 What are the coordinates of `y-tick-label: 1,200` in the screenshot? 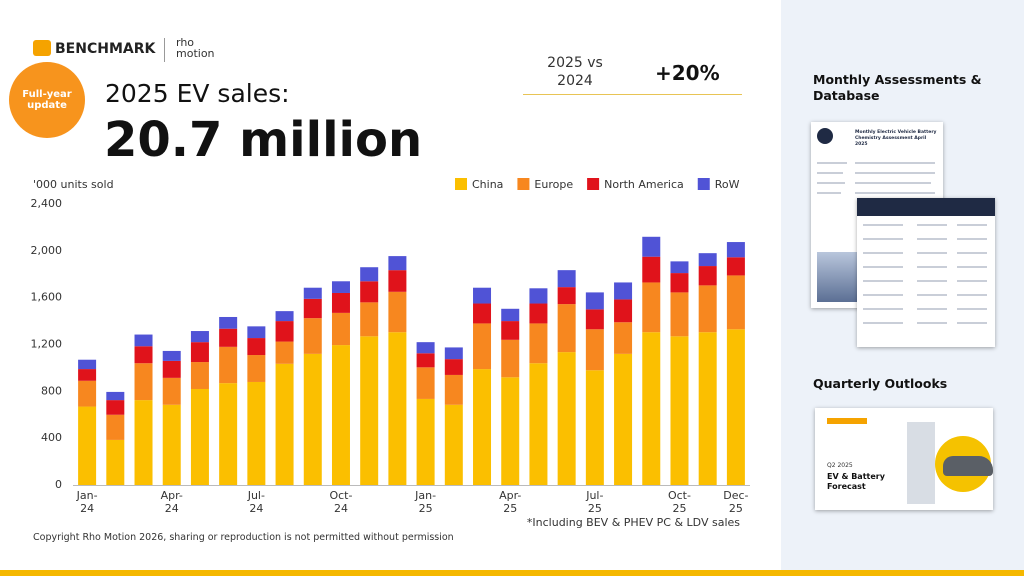 It's located at (47, 344).